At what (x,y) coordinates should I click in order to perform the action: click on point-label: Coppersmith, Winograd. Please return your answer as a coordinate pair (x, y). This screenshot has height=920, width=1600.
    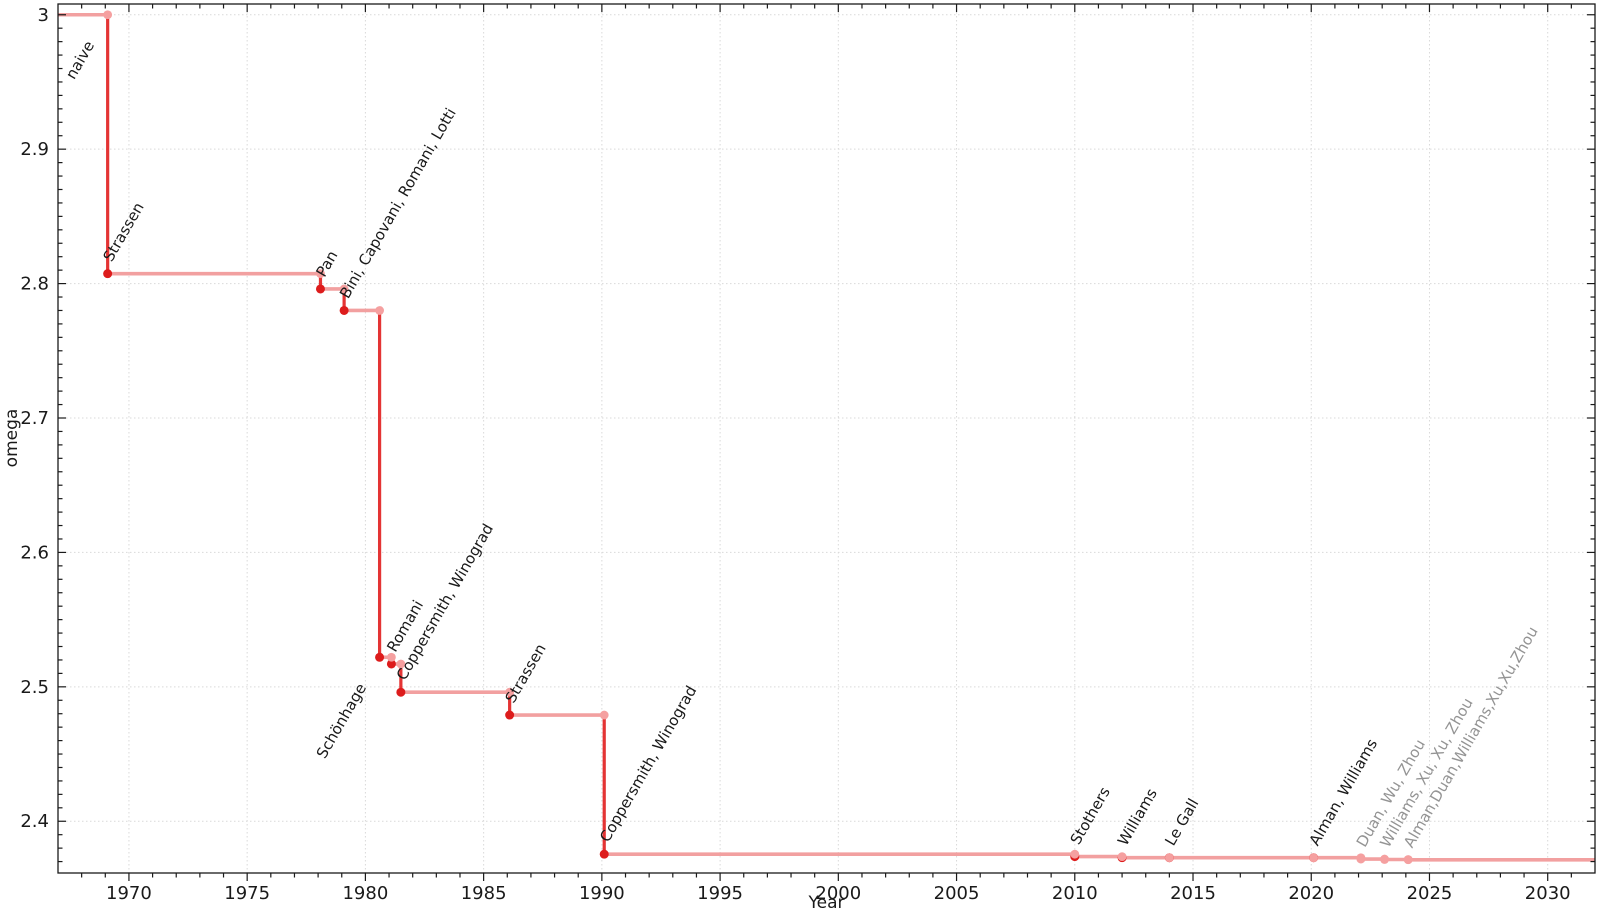
    Looking at the image, I should click on (648, 764).